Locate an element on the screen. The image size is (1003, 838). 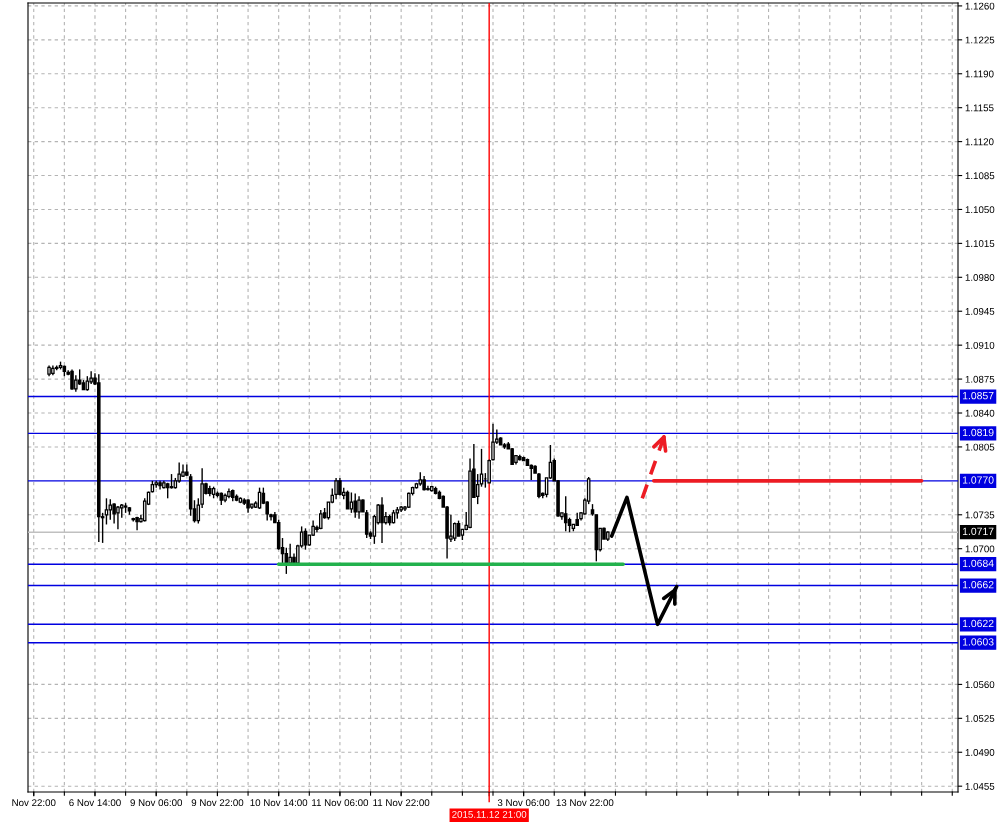
y-tick-label: 1.1225 is located at coordinates (980, 40).